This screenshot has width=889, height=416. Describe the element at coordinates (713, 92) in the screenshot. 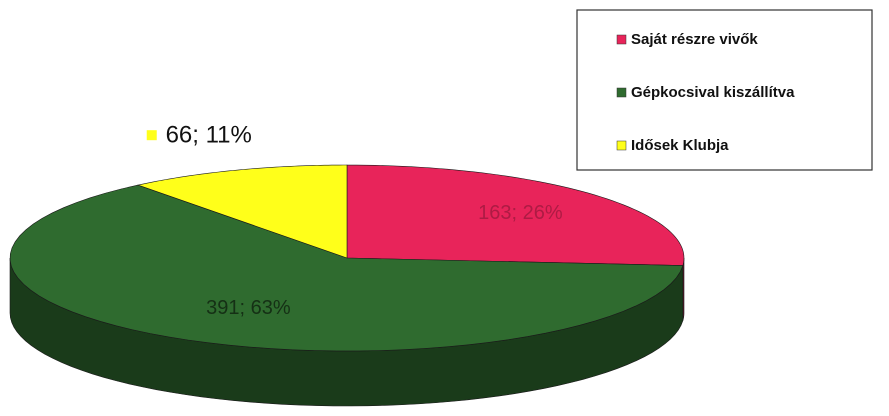

I see `legend-label: Gépkocsival kiszállítva` at that location.